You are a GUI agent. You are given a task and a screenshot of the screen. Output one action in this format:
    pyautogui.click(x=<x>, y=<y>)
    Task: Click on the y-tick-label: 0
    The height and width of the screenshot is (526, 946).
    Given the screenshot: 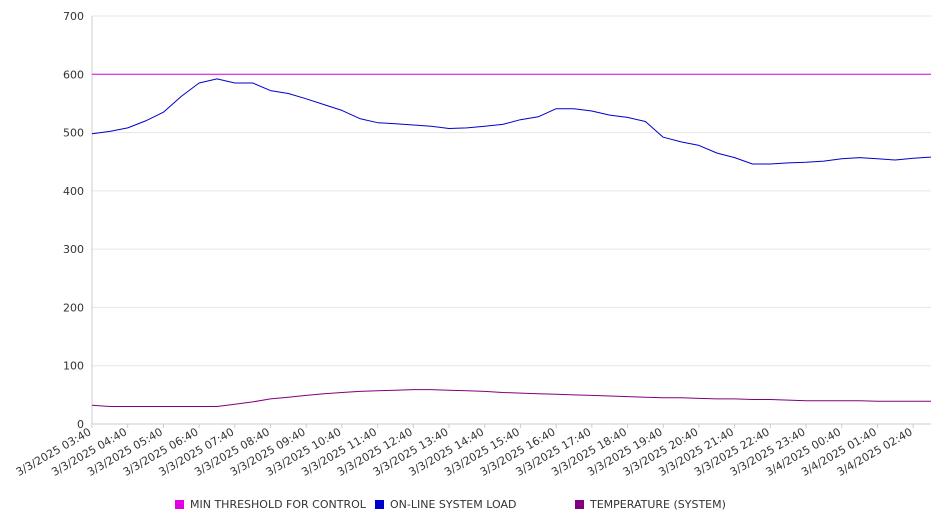 What is the action you would take?
    pyautogui.click(x=80, y=424)
    